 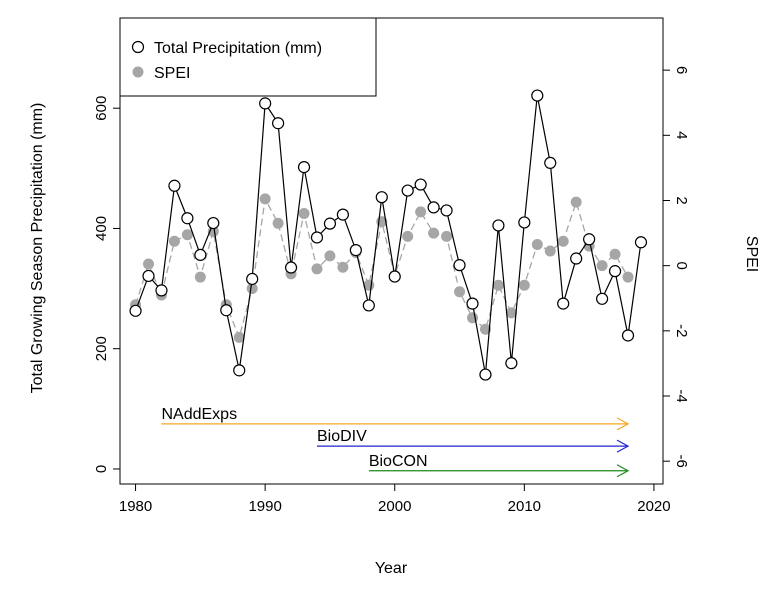 I want to click on y2-tick-label: 2, so click(x=681, y=200).